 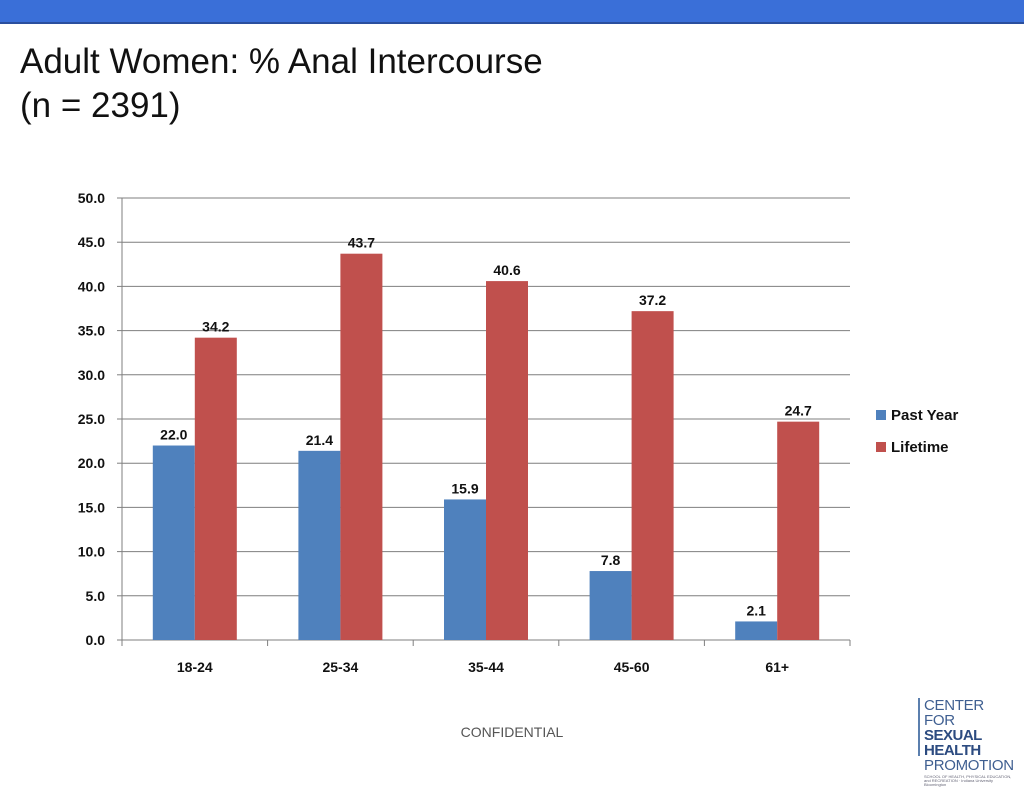 What do you see at coordinates (953, 743) in the screenshot?
I see `logo-line-2: SEXUAL HEALTH` at bounding box center [953, 743].